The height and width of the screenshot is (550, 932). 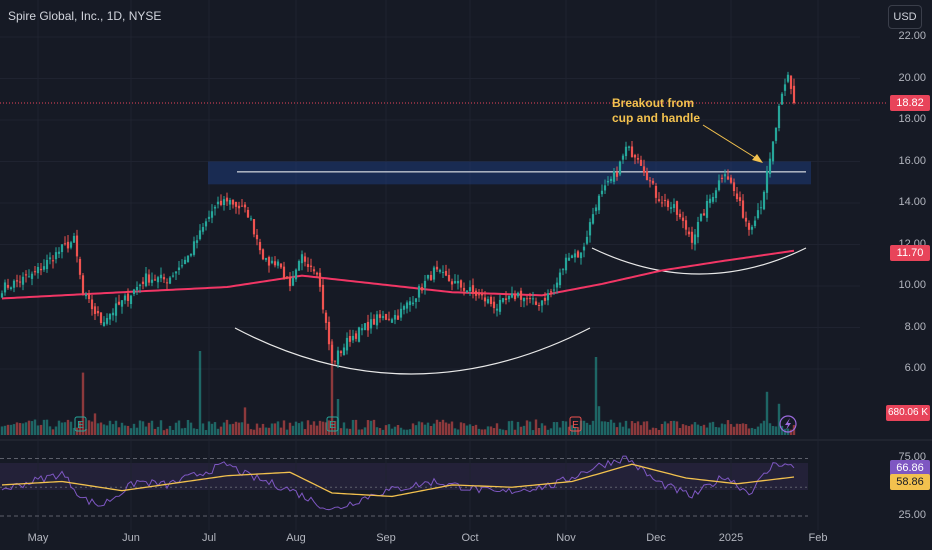 I want to click on rsi-line, so click(x=398, y=483).